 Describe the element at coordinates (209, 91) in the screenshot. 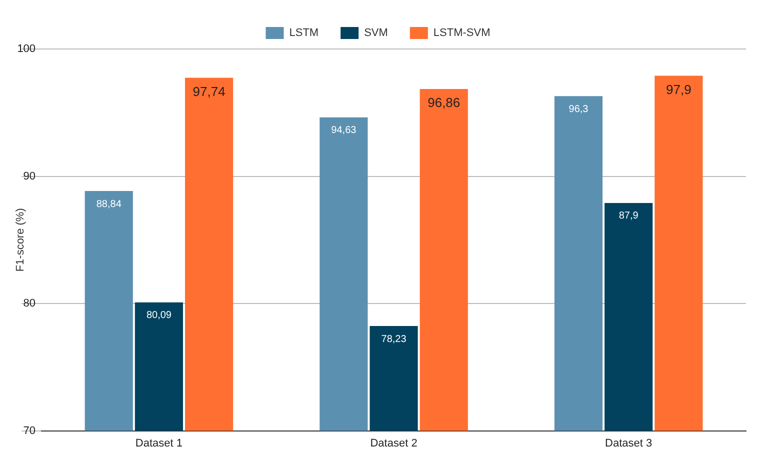

I see `data-label: 97,74` at that location.